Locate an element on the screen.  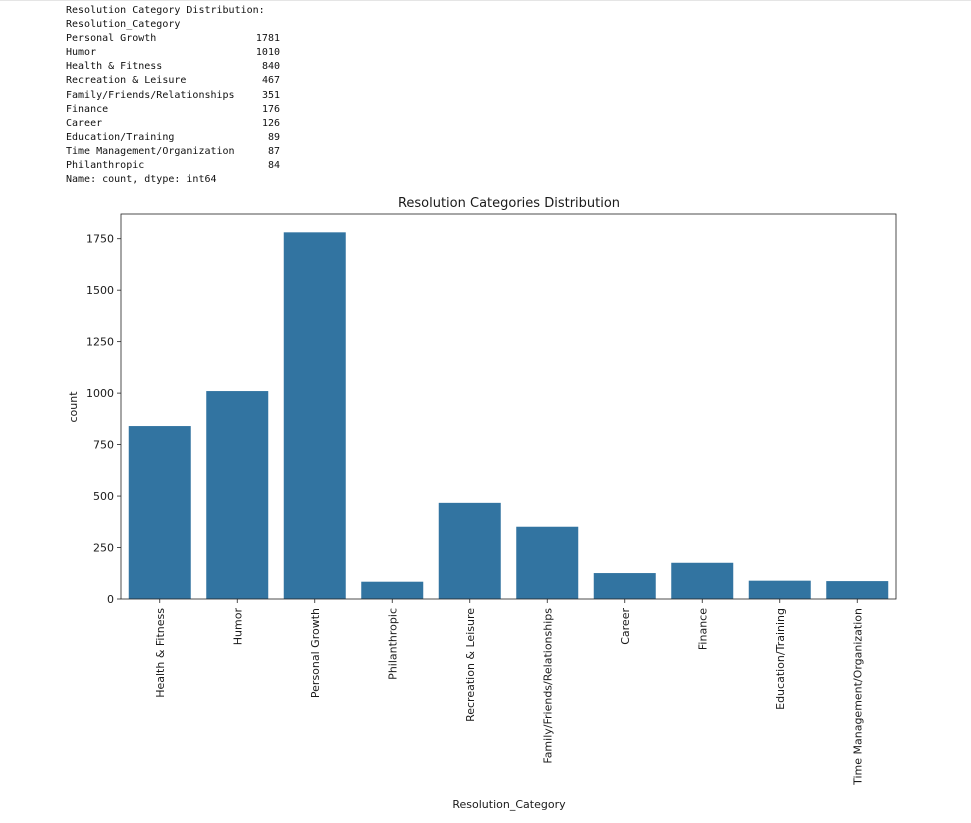
y-axis-ticks: 0 250 500 750 1000 1250 1500 1750 is located at coordinates (103, 419).